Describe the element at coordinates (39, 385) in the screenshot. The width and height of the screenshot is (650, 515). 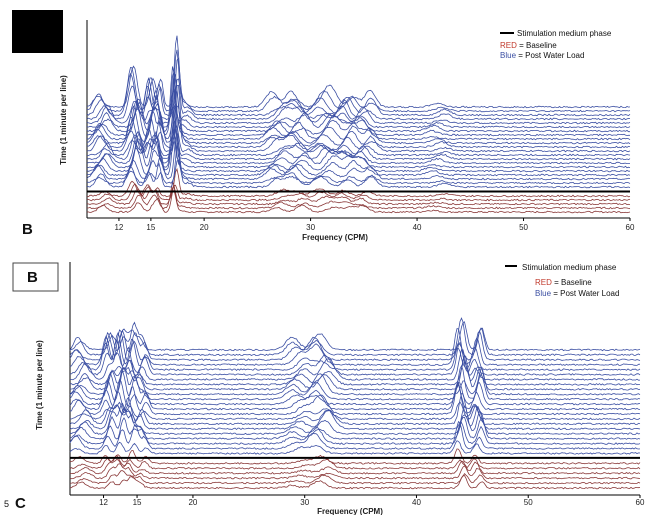
I see `y-axis-label-bottom: Time (1 minute per line)` at that location.